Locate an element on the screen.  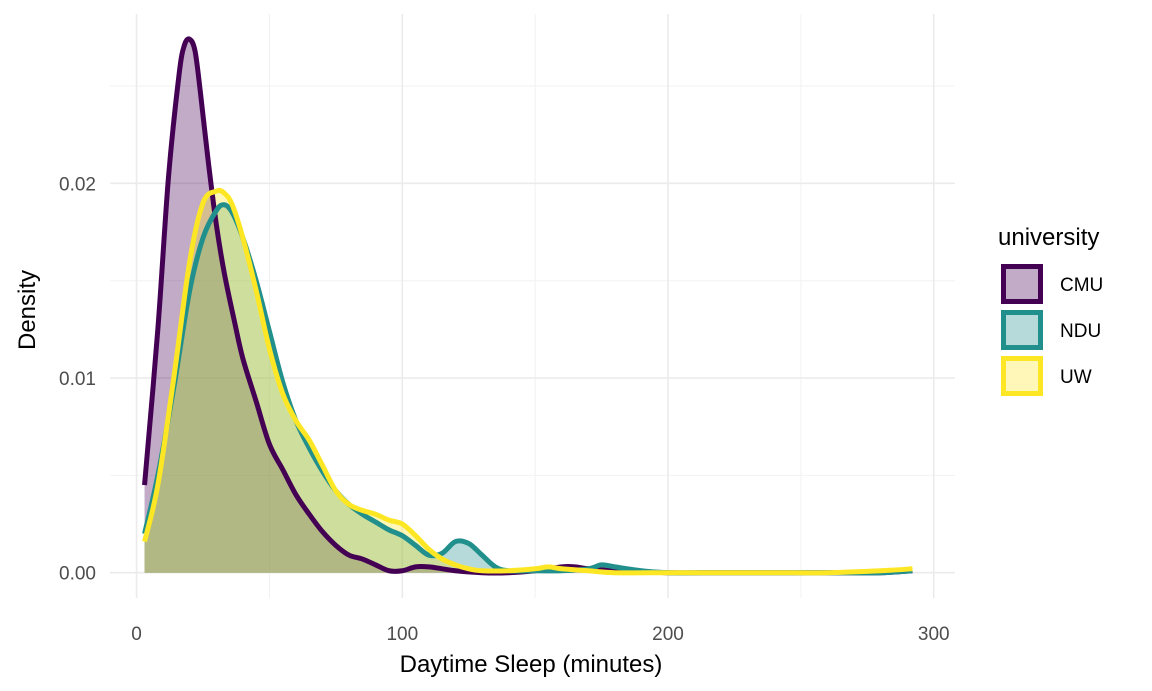
x-tick-label: 0 is located at coordinates (136, 634).